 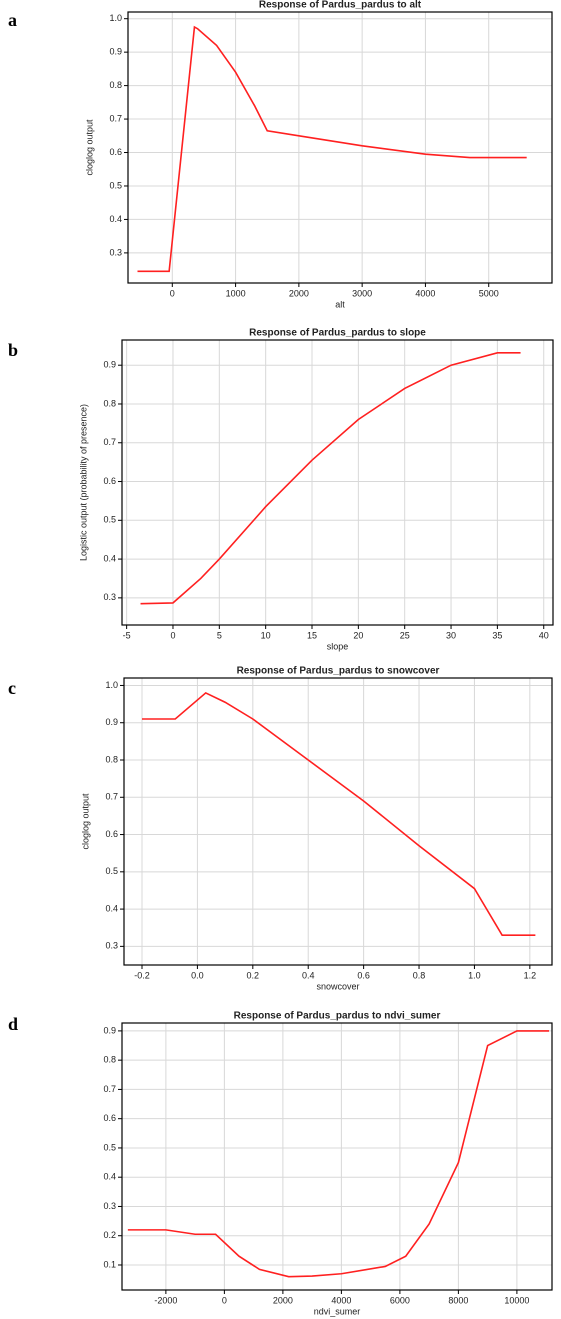 I want to click on x-tick-label: 6000, so click(x=400, y=1300).